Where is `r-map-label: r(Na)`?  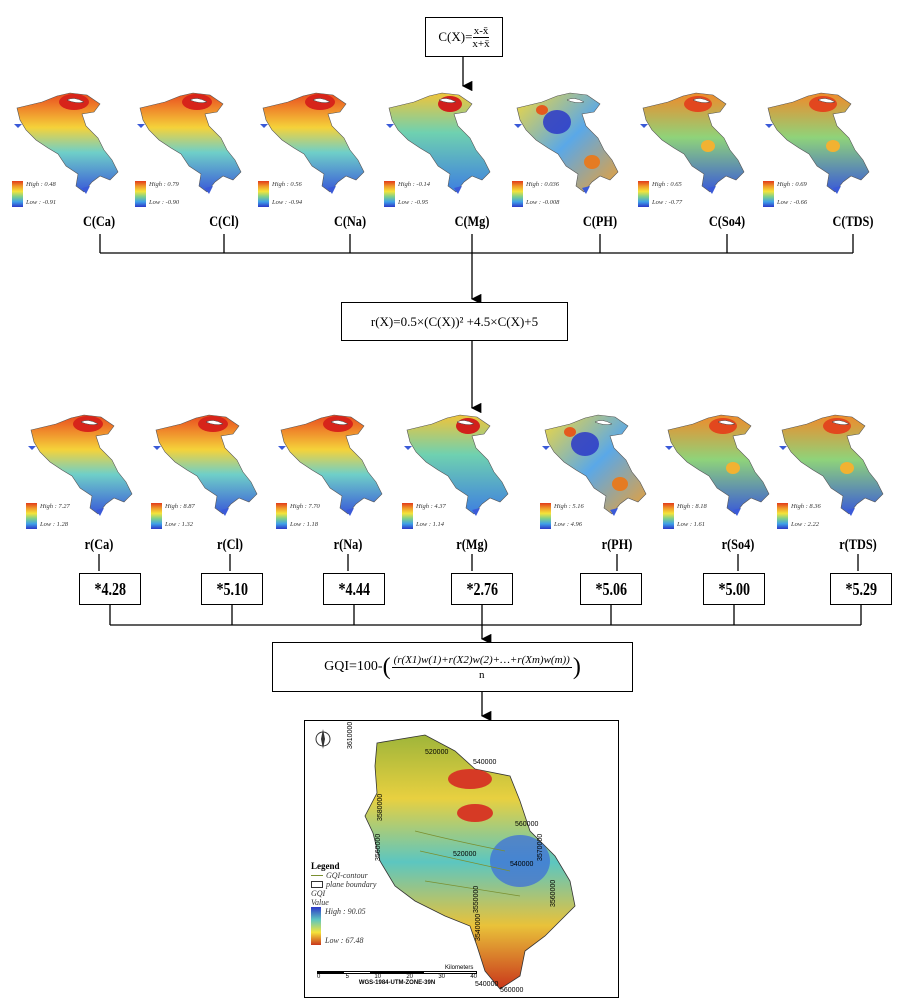
r-map-label: r(Na) is located at coordinates (348, 545).